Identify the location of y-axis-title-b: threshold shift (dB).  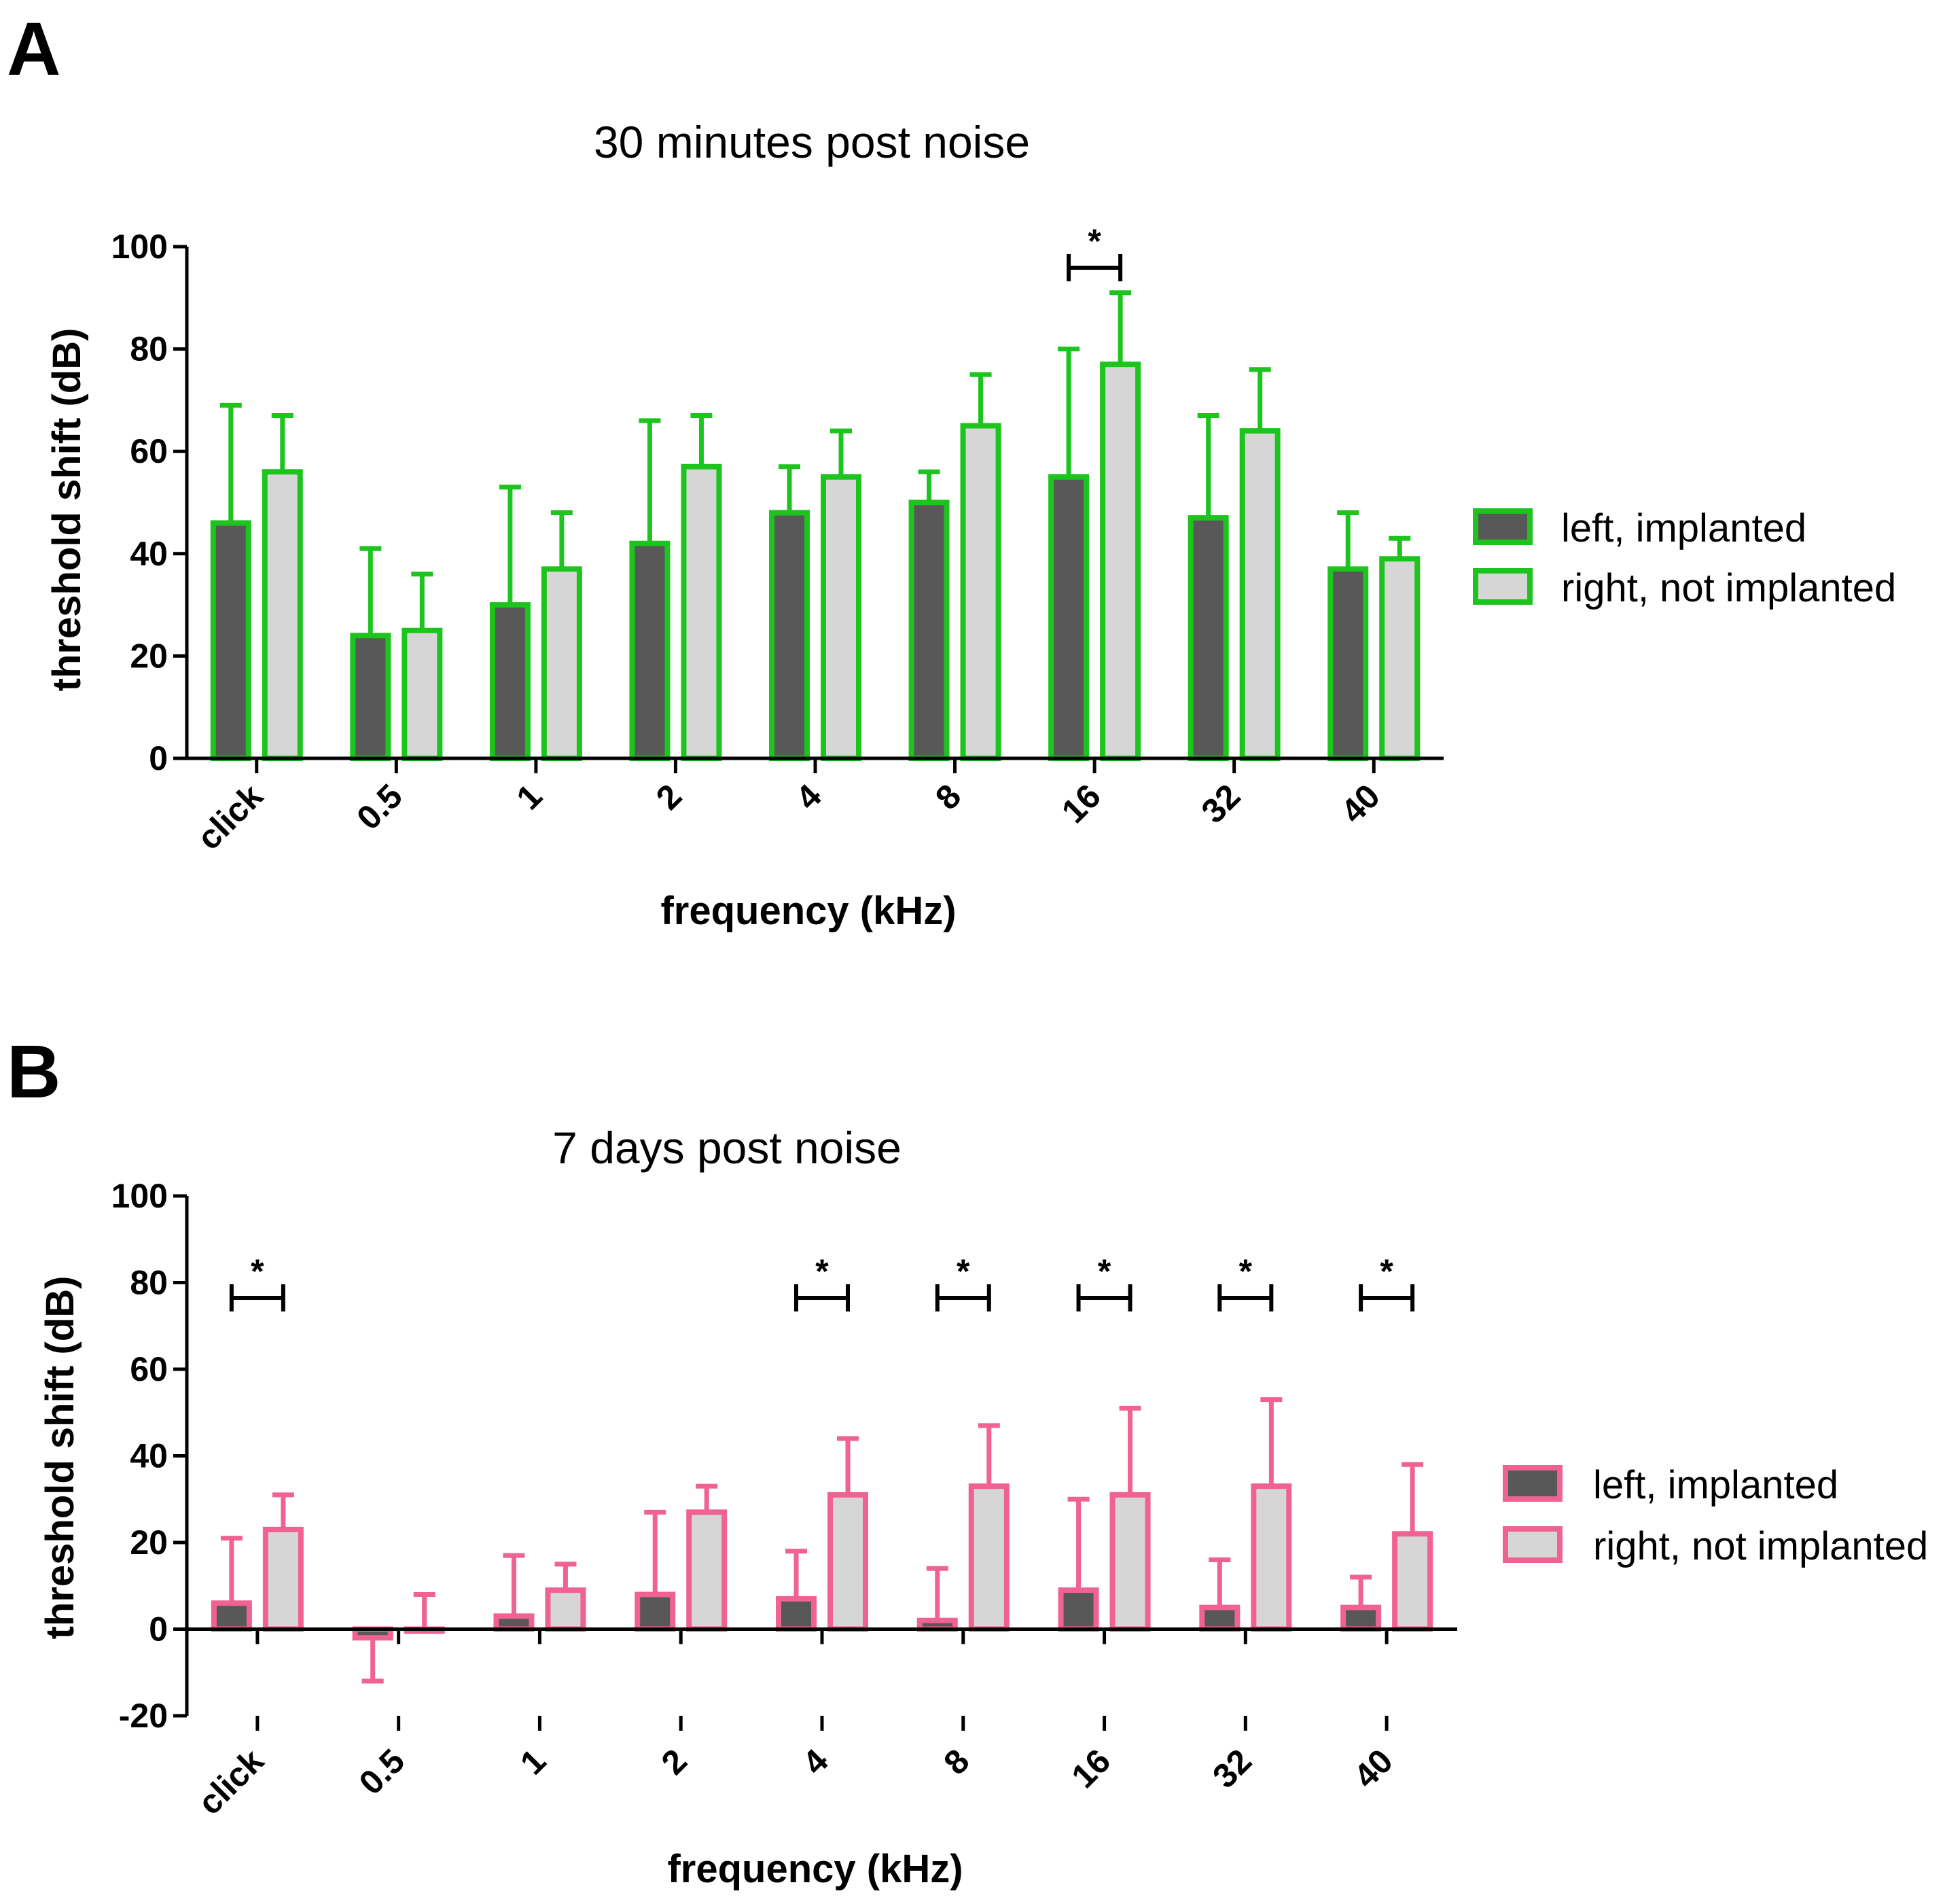
(60, 1458).